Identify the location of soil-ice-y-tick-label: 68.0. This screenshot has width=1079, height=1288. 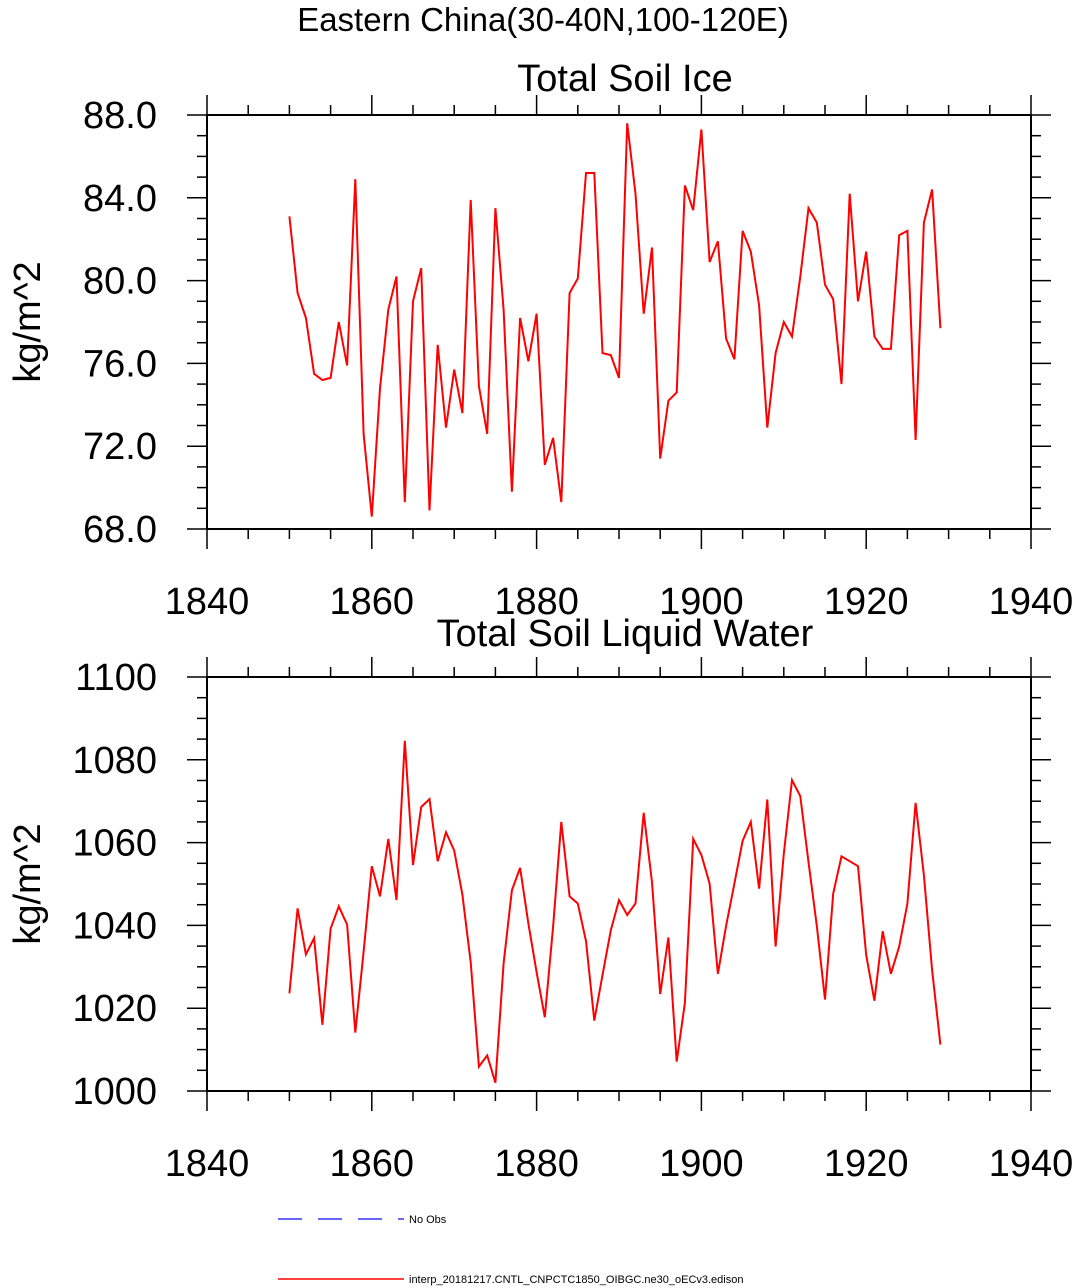
(120, 530).